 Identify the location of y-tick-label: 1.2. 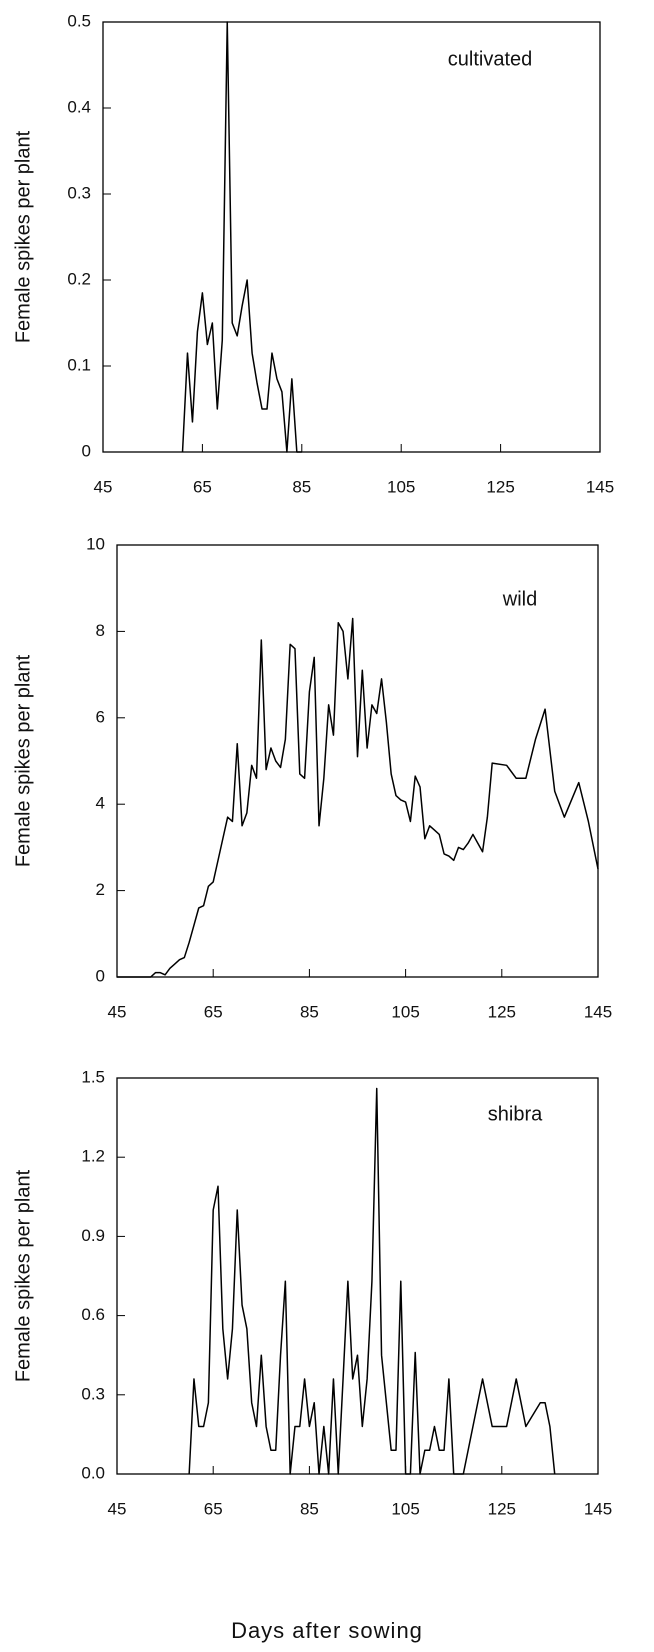
(93, 1156).